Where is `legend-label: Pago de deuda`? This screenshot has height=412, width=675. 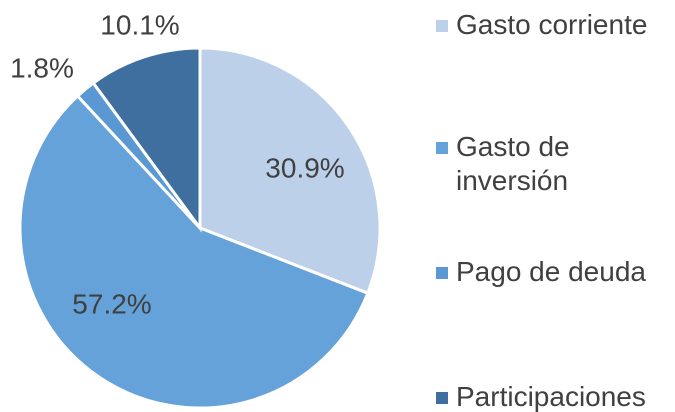 legend-label: Pago de deuda is located at coordinates (551, 271).